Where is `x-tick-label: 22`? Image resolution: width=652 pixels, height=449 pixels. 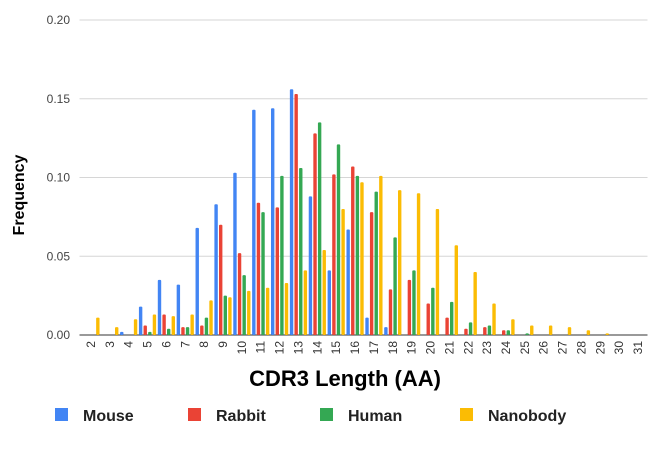 x-tick-label: 22 is located at coordinates (468, 348).